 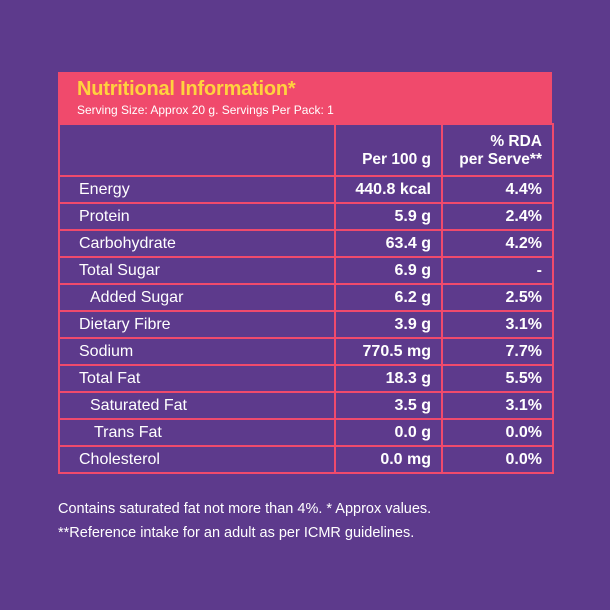 I want to click on table-row: Carbohydrate 63.4 g 4.2%, so click(x=306, y=243).